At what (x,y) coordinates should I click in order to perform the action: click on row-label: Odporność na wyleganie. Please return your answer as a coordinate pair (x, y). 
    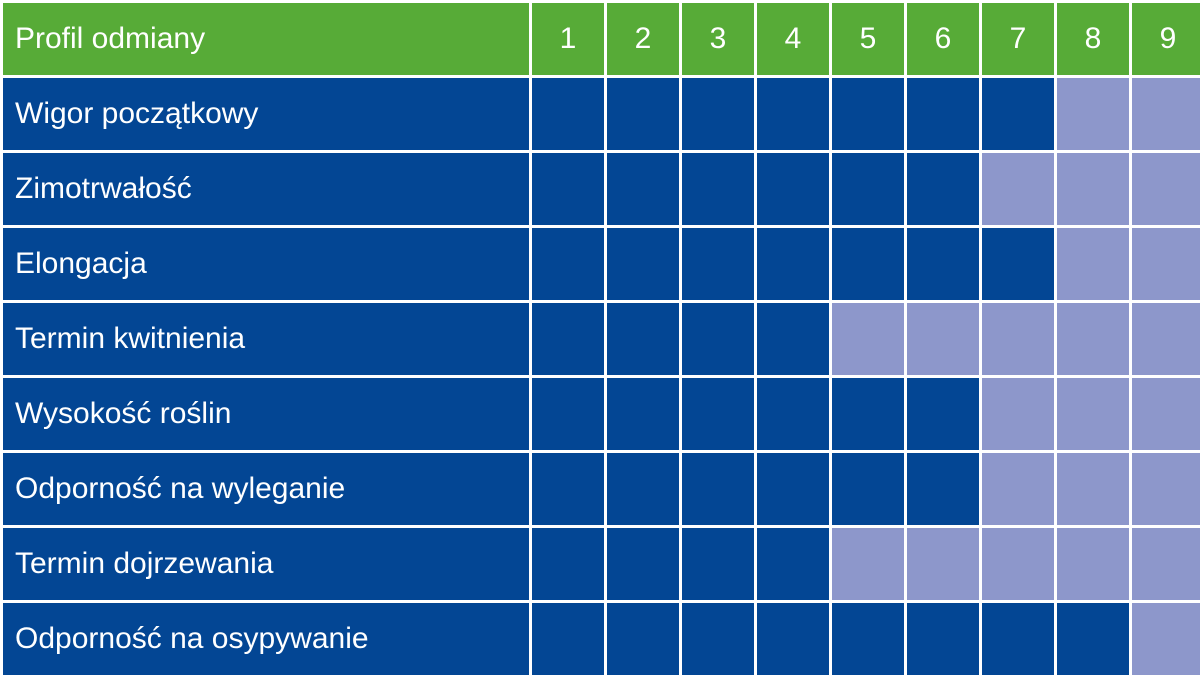
    Looking at the image, I should click on (266, 489).